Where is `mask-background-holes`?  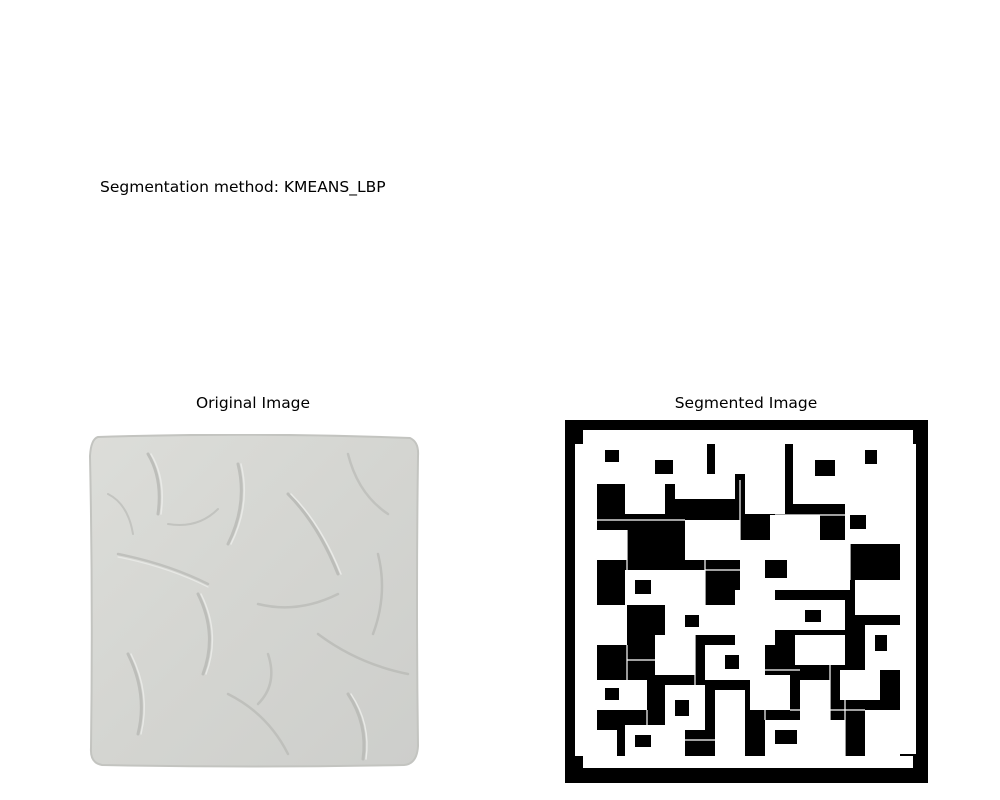
mask-background-holes is located at coordinates (746, 598).